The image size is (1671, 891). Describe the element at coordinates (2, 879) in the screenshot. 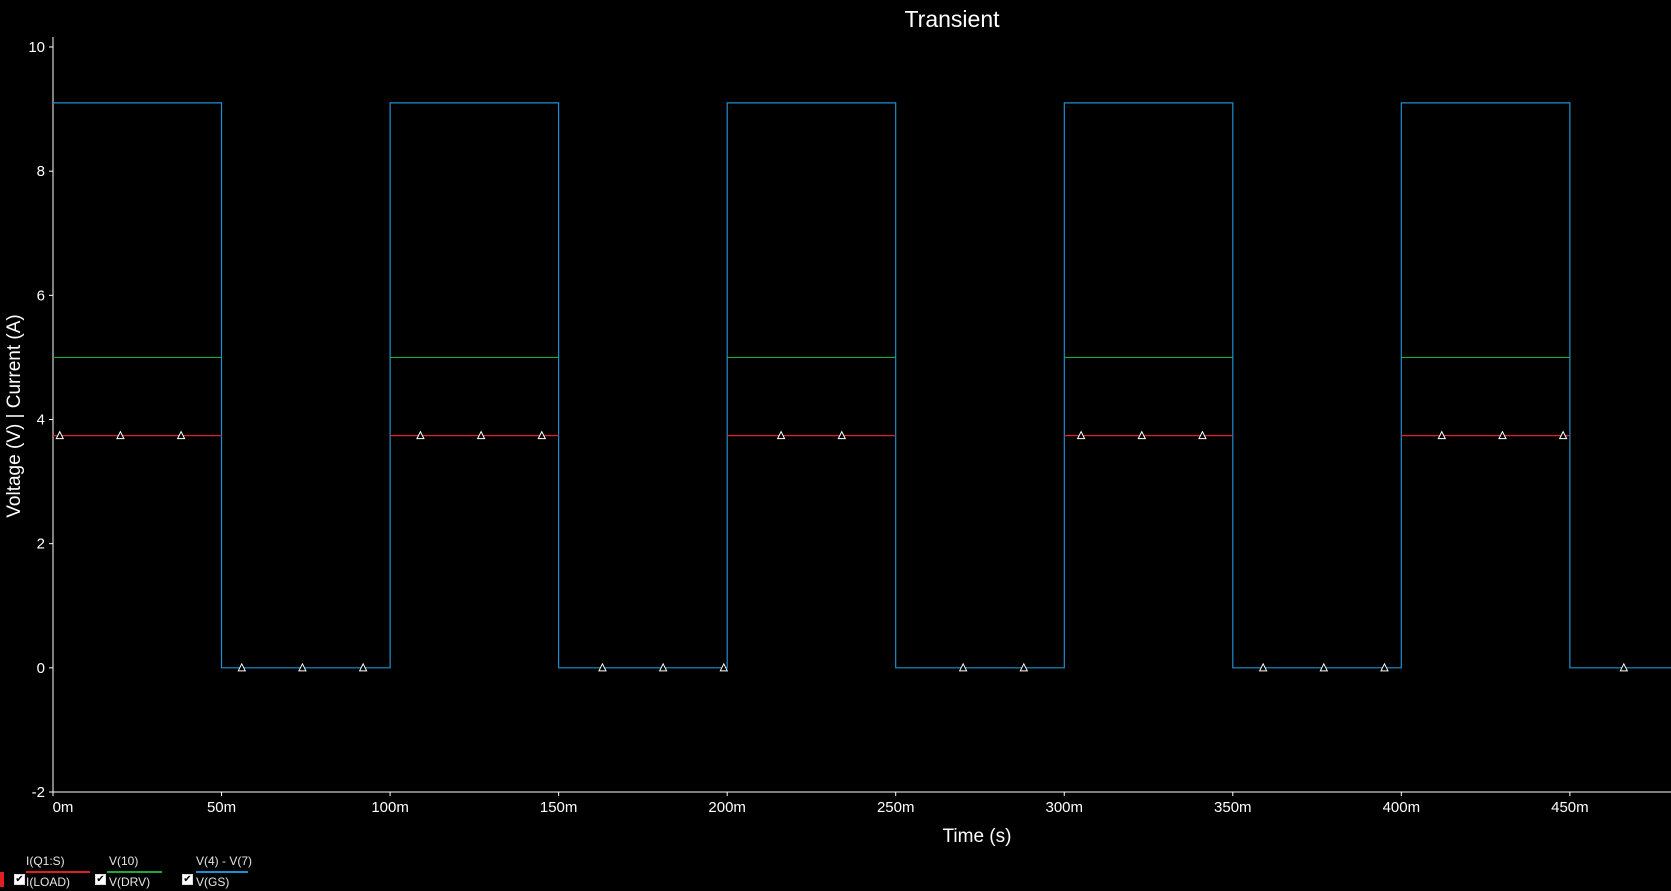

I see `active-marker` at that location.